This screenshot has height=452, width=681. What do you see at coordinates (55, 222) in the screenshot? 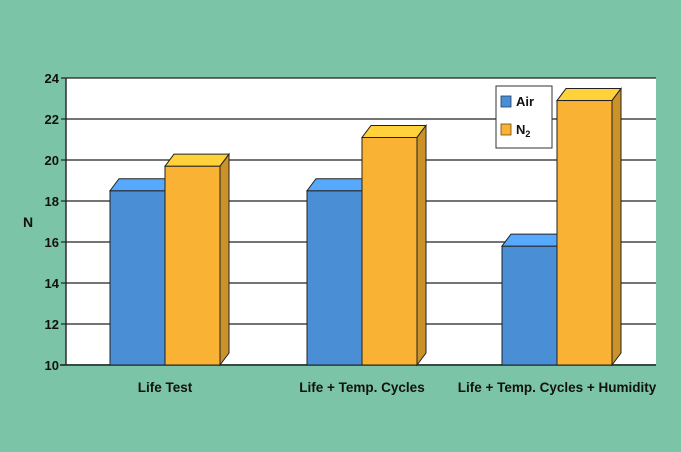
I see `y-tick-labels: 10 12 14 16 18 20 22 24` at bounding box center [55, 222].